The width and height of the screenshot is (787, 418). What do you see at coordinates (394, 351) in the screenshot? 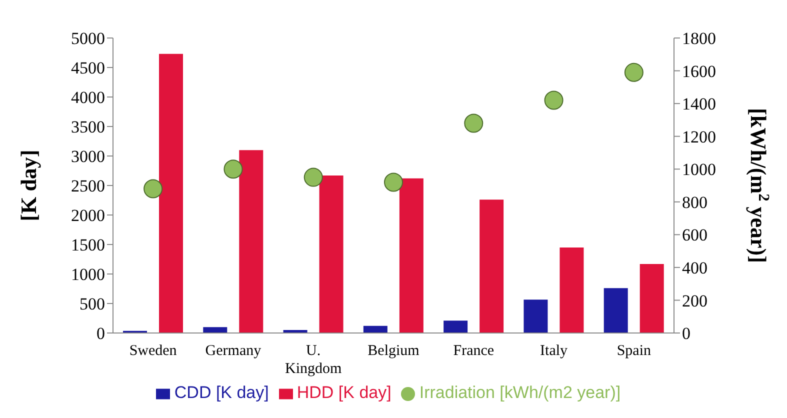
I see `x-tick-label: Belgium` at bounding box center [394, 351].